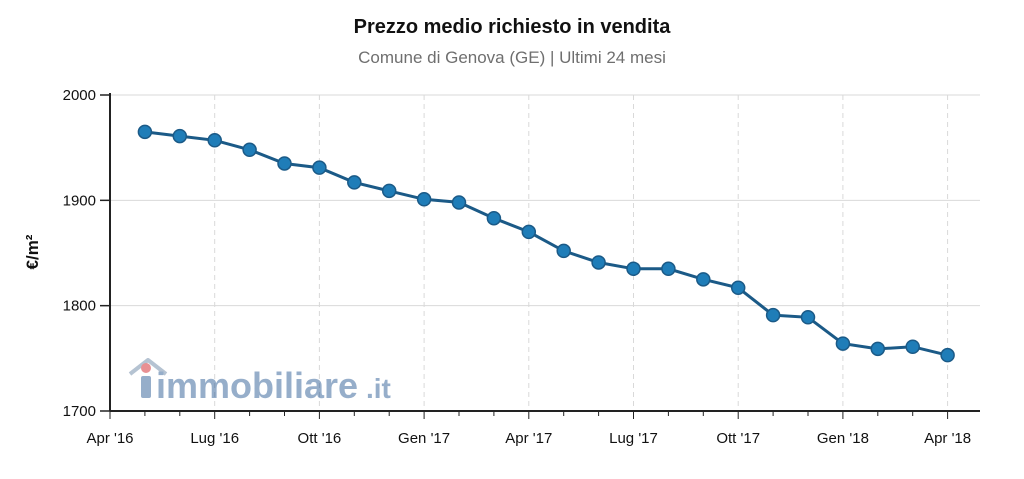 Image resolution: width=1024 pixels, height=479 pixels. Describe the element at coordinates (79, 200) in the screenshot. I see `y-tick-label: 1900` at that location.